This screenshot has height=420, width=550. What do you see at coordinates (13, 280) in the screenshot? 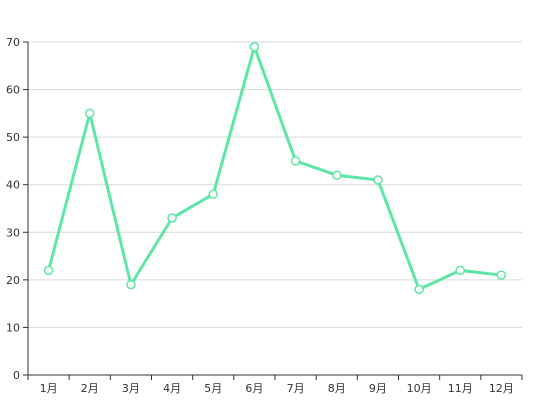
I see `y-tick-label: 20` at bounding box center [13, 280].